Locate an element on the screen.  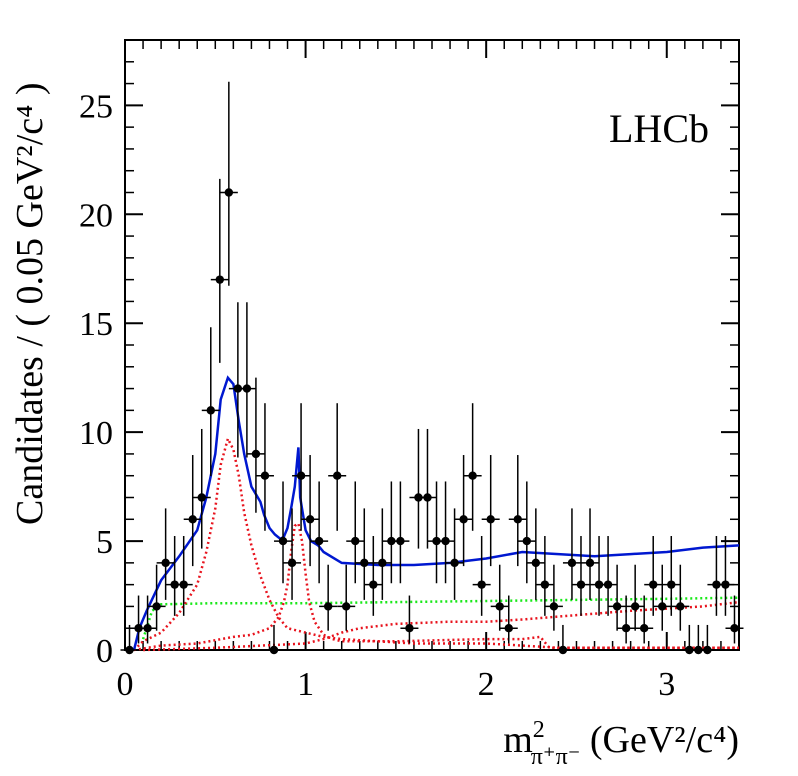
y-tick-label: 5 is located at coordinates (104, 542).